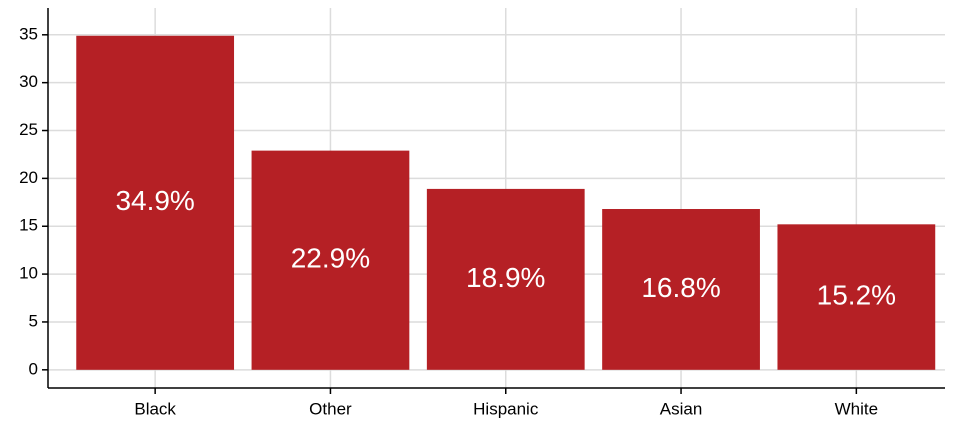 The image size is (955, 428). I want to click on value-label: 34.9%, so click(154, 200).